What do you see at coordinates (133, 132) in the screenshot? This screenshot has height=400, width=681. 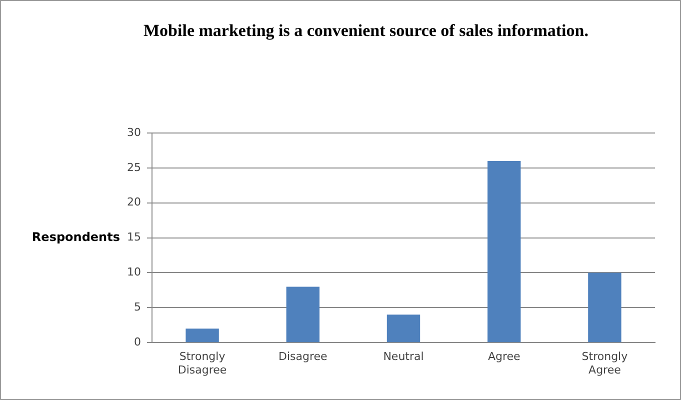 I see `y-tick-label: 30` at bounding box center [133, 132].